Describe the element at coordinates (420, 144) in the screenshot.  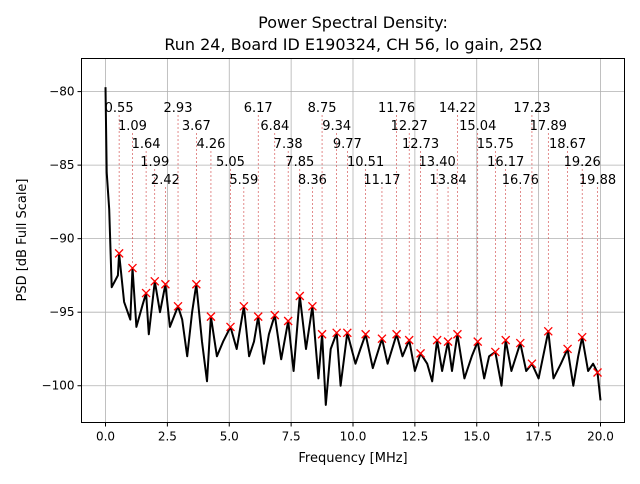
I see `peak-label: 12.73` at that location.